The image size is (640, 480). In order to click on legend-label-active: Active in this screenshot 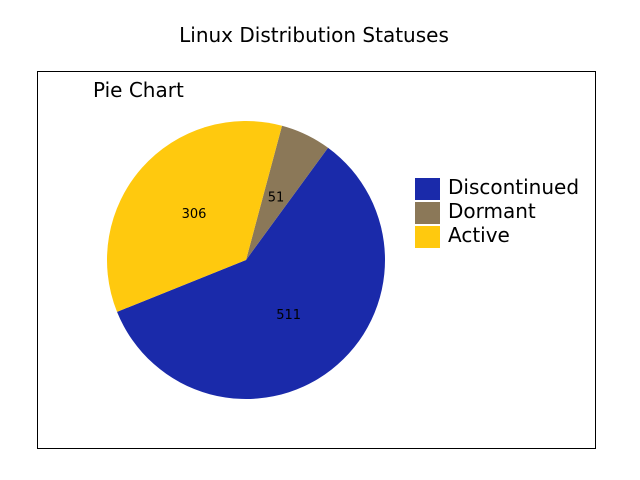, I will do `click(479, 235)`.